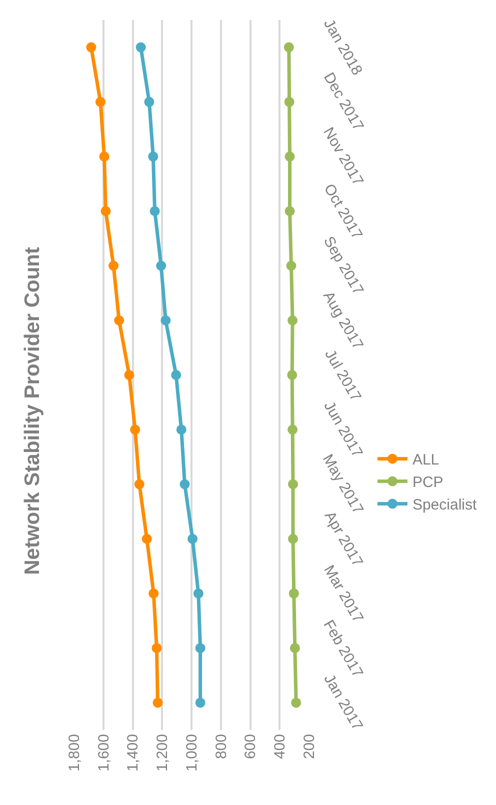  I want to click on x-tick-label: 200, so click(309, 747).